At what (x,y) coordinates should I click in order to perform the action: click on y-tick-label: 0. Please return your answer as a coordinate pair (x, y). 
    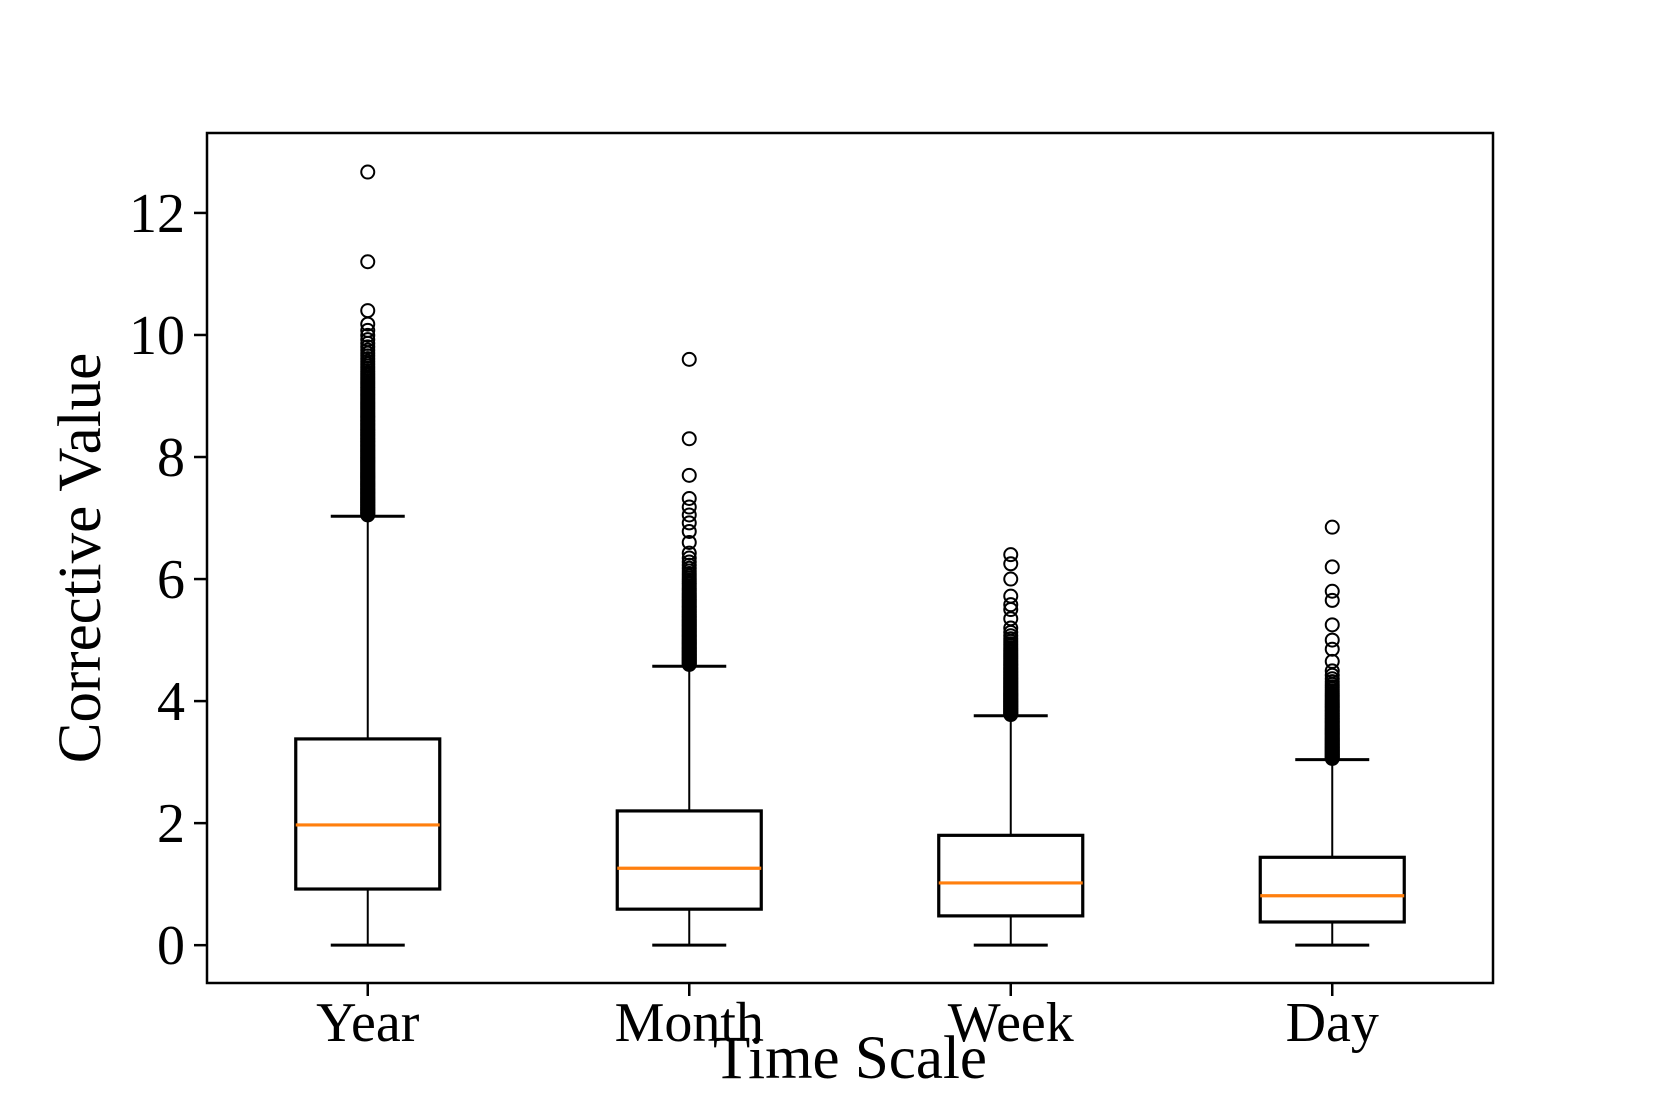
    Looking at the image, I should click on (171, 946).